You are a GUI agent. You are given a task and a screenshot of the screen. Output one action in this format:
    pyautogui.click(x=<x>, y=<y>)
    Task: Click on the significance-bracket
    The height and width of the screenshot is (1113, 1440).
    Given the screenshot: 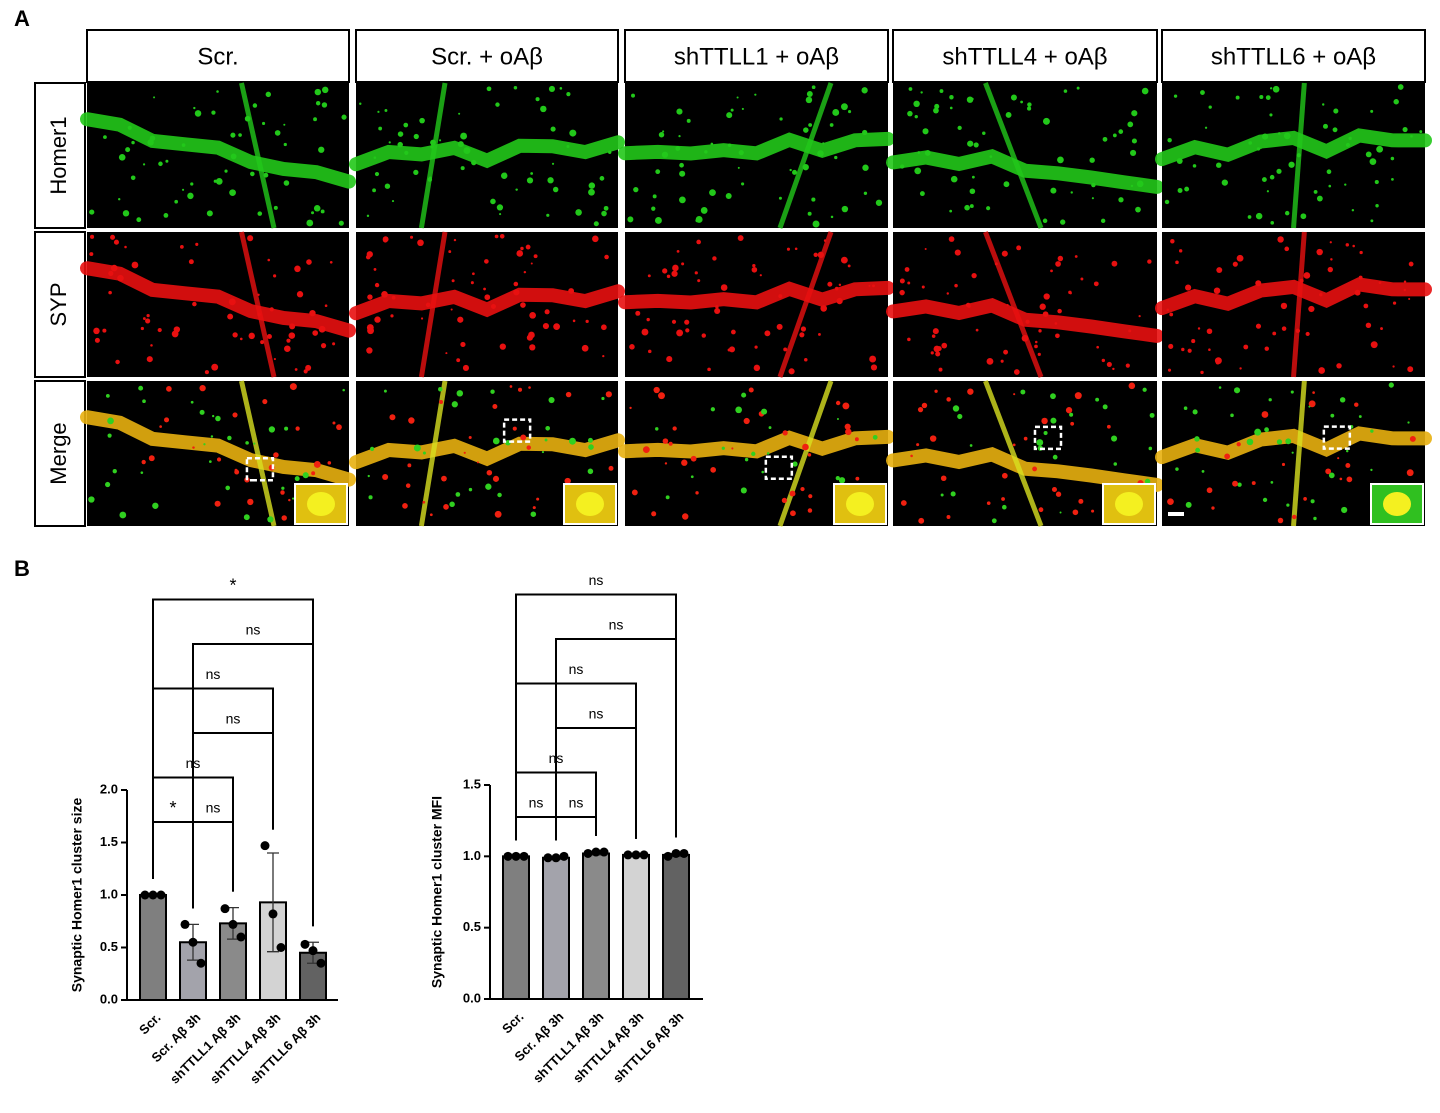 What is the action you would take?
    pyautogui.click(x=233, y=762)
    